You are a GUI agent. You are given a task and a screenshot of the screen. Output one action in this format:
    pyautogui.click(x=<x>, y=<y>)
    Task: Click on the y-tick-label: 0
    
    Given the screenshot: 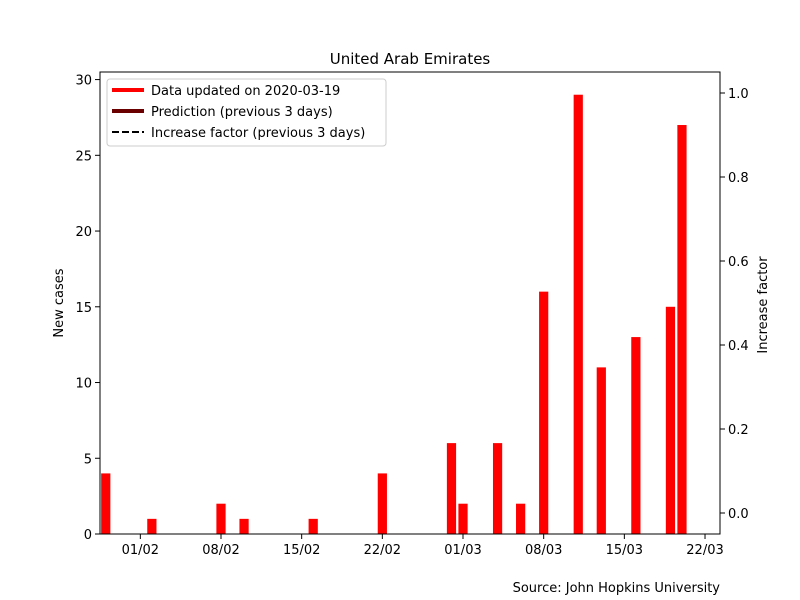 What is the action you would take?
    pyautogui.click(x=88, y=535)
    